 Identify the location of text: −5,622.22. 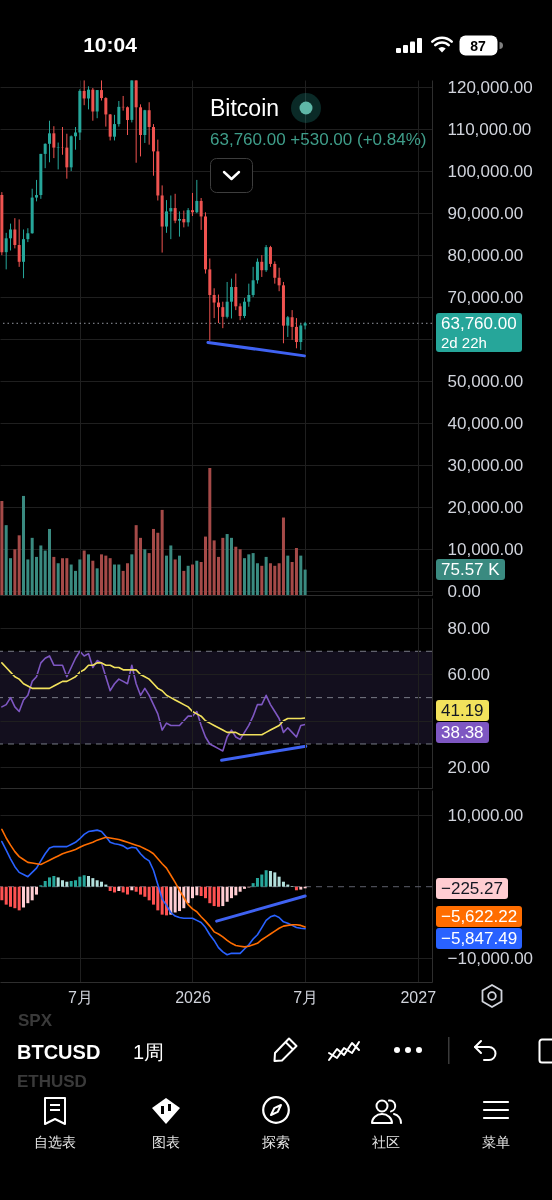
(479, 917).